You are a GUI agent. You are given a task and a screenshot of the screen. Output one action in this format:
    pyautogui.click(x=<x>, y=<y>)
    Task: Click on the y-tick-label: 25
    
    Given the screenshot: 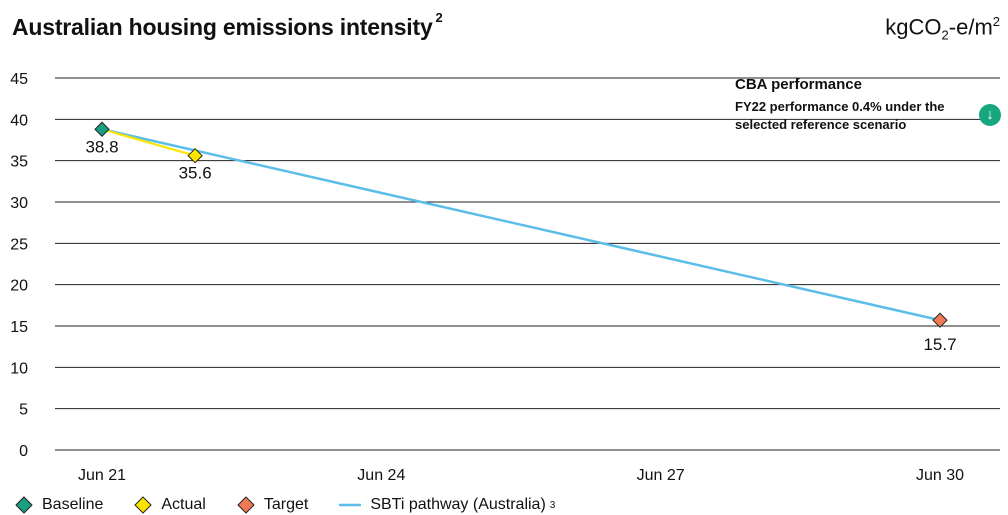 What is the action you would take?
    pyautogui.click(x=19, y=244)
    